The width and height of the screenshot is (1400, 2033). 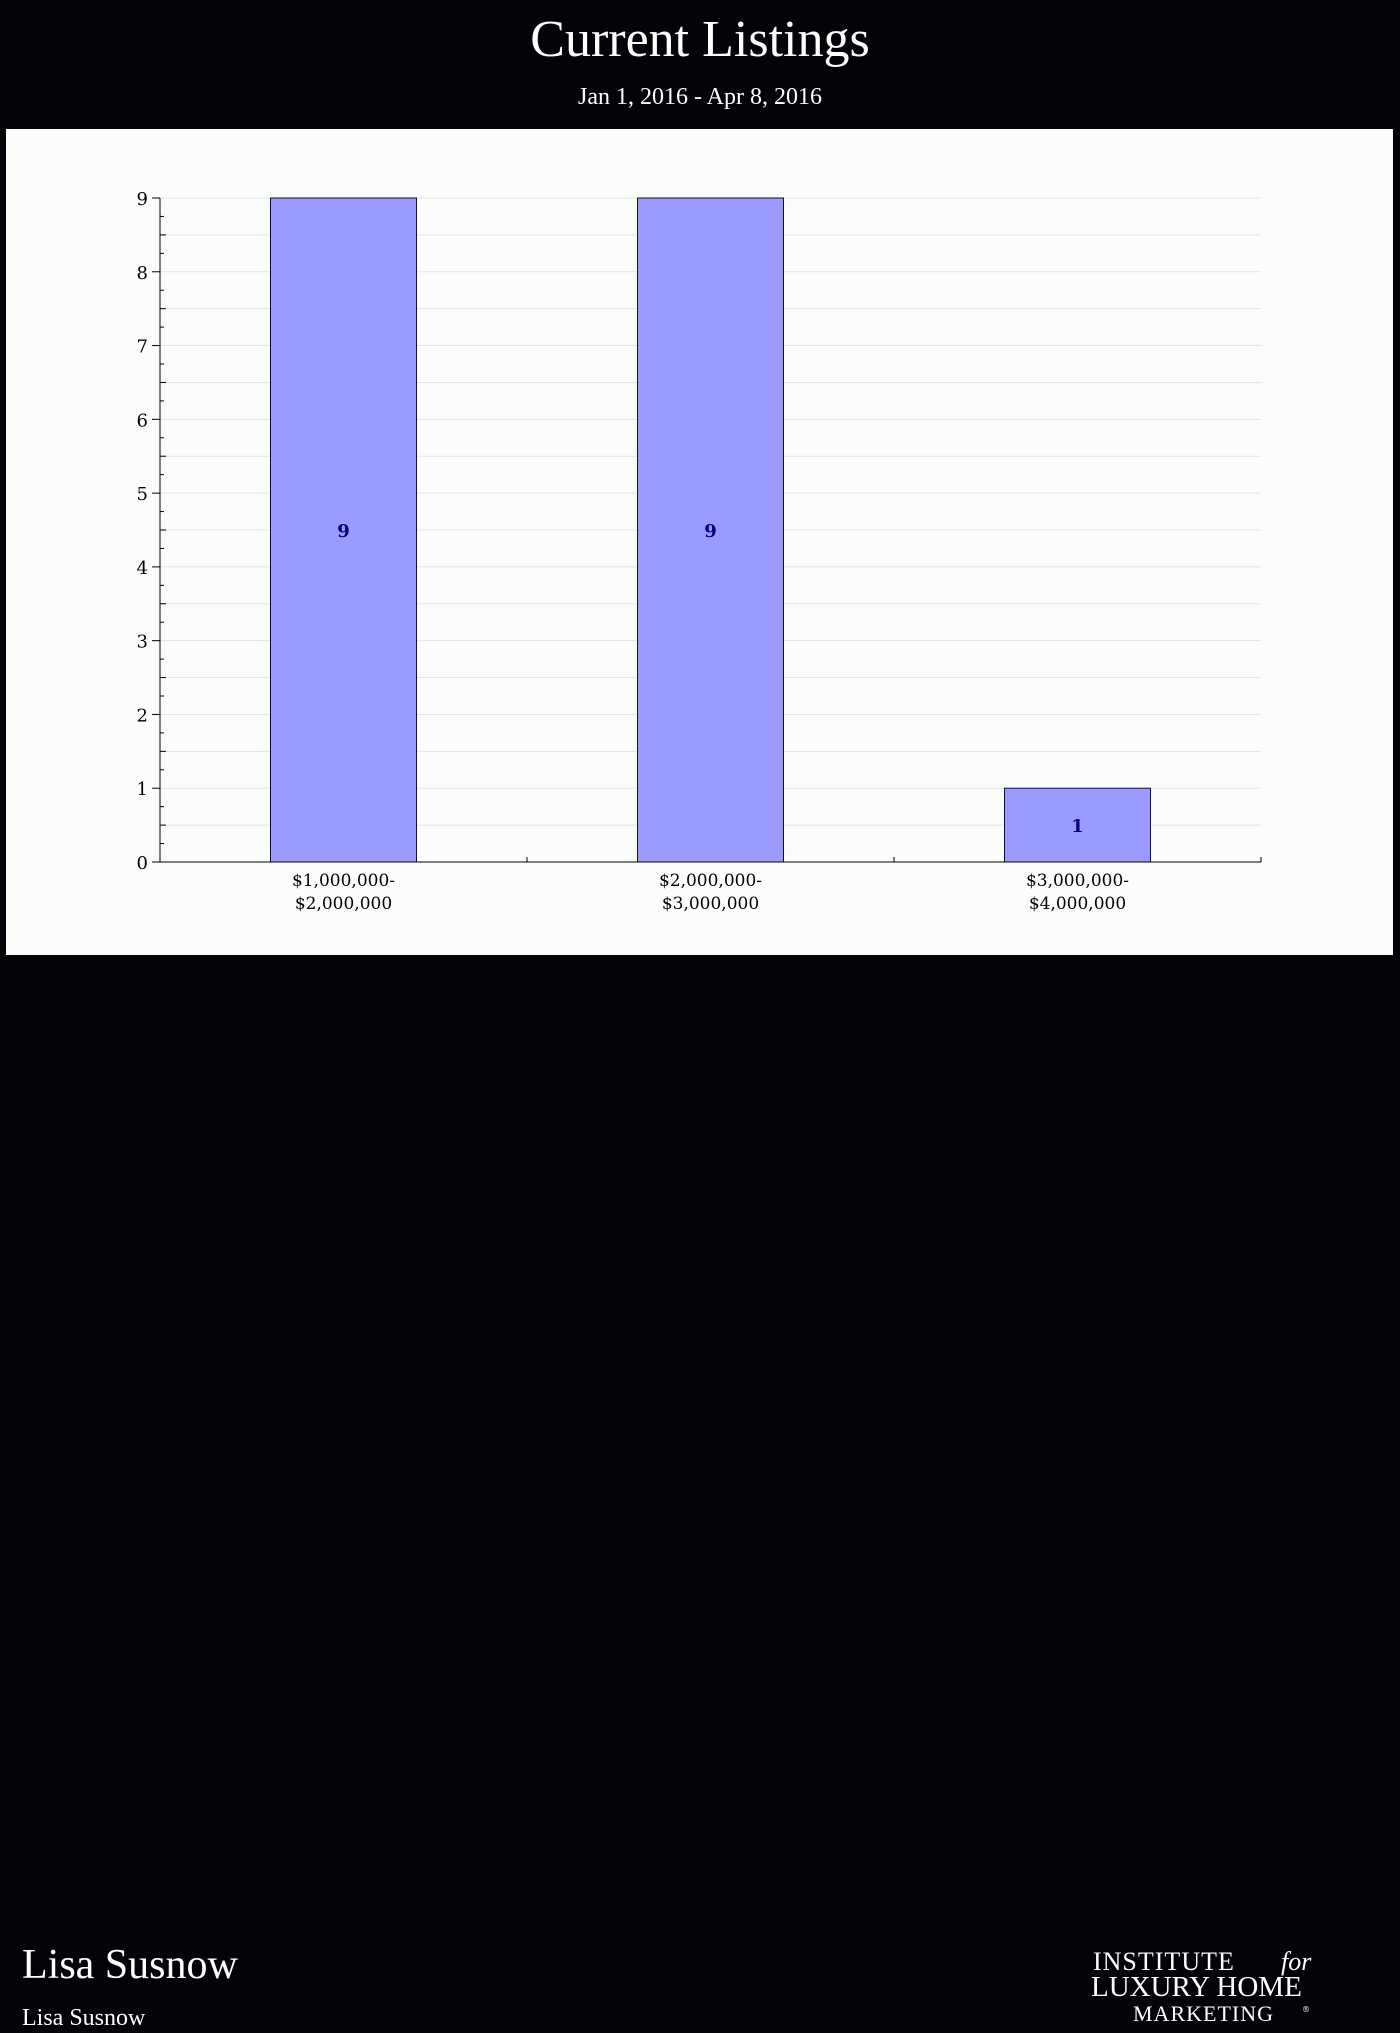 I want to click on y-tick-labels: 0 1 2 3 4 5 6 7 8 9, so click(x=142, y=531).